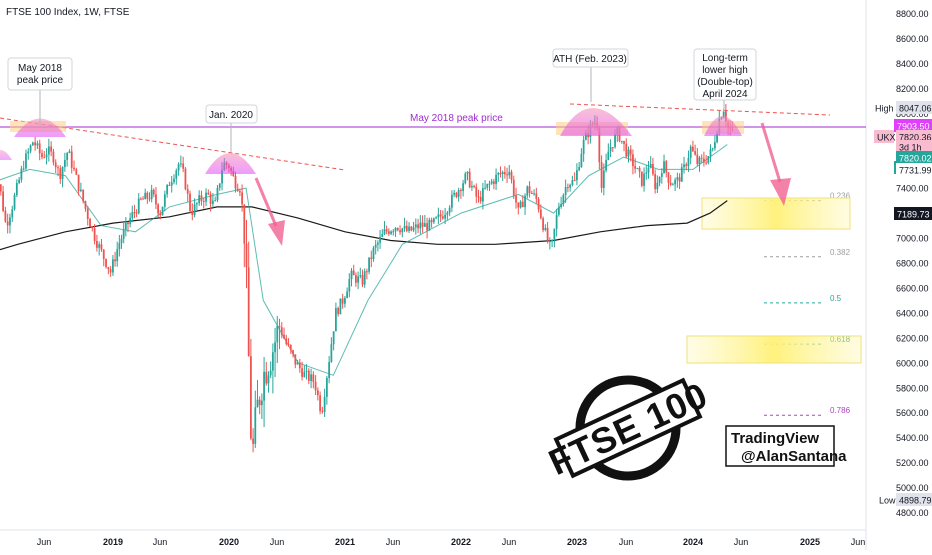  I want to click on y-tick-label: 5400.00, so click(912, 438).